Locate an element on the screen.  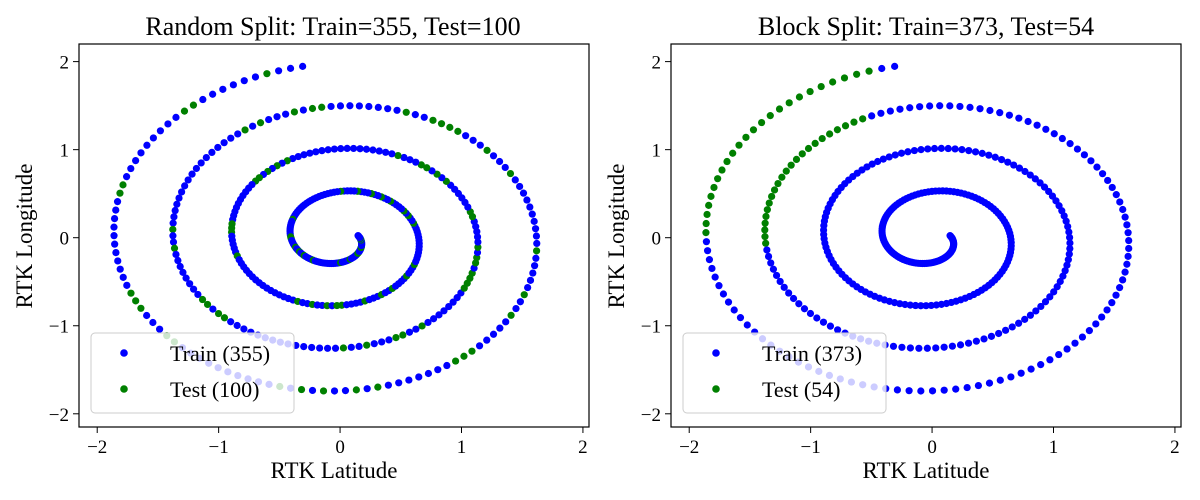
x-tick-label: 0 is located at coordinates (932, 447).